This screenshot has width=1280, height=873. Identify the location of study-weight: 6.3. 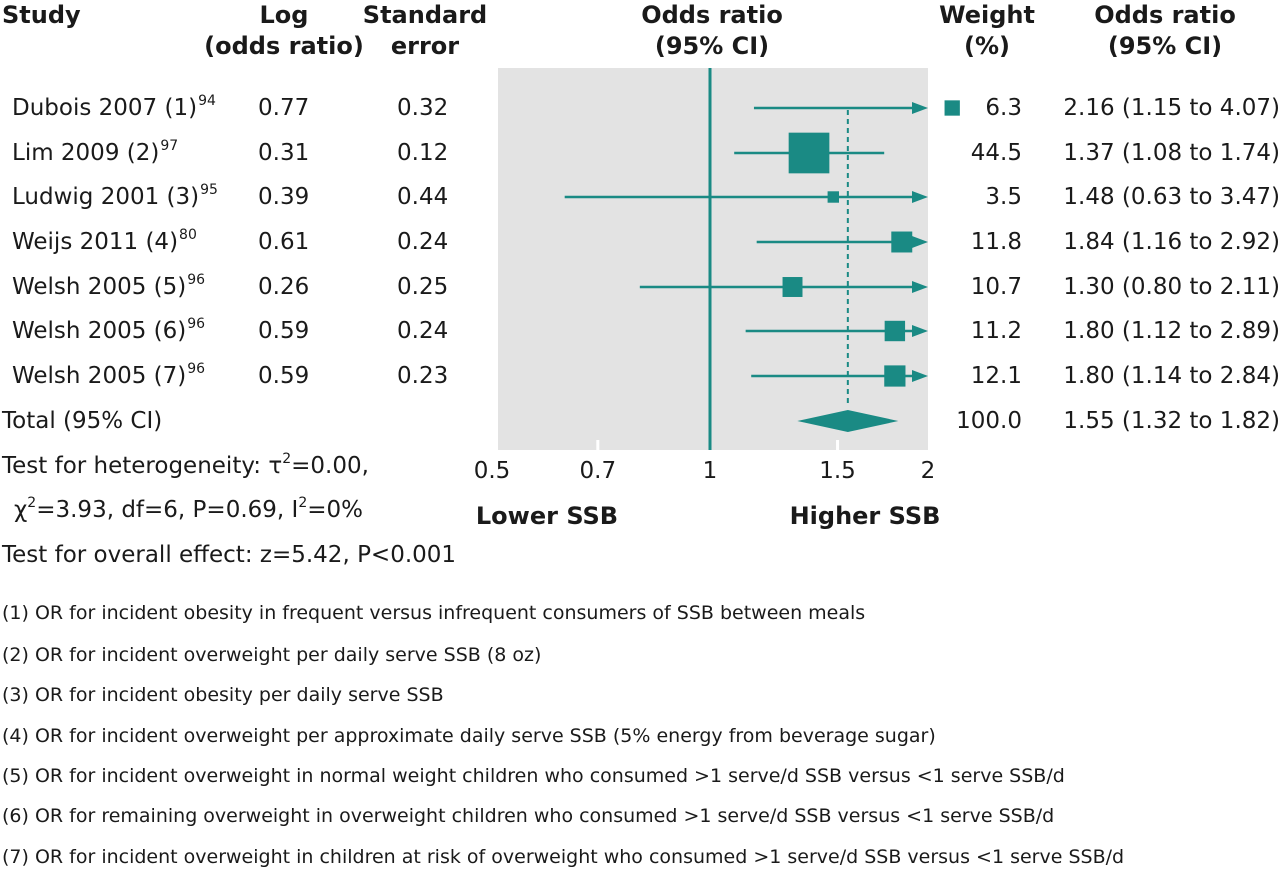
(1003, 108).